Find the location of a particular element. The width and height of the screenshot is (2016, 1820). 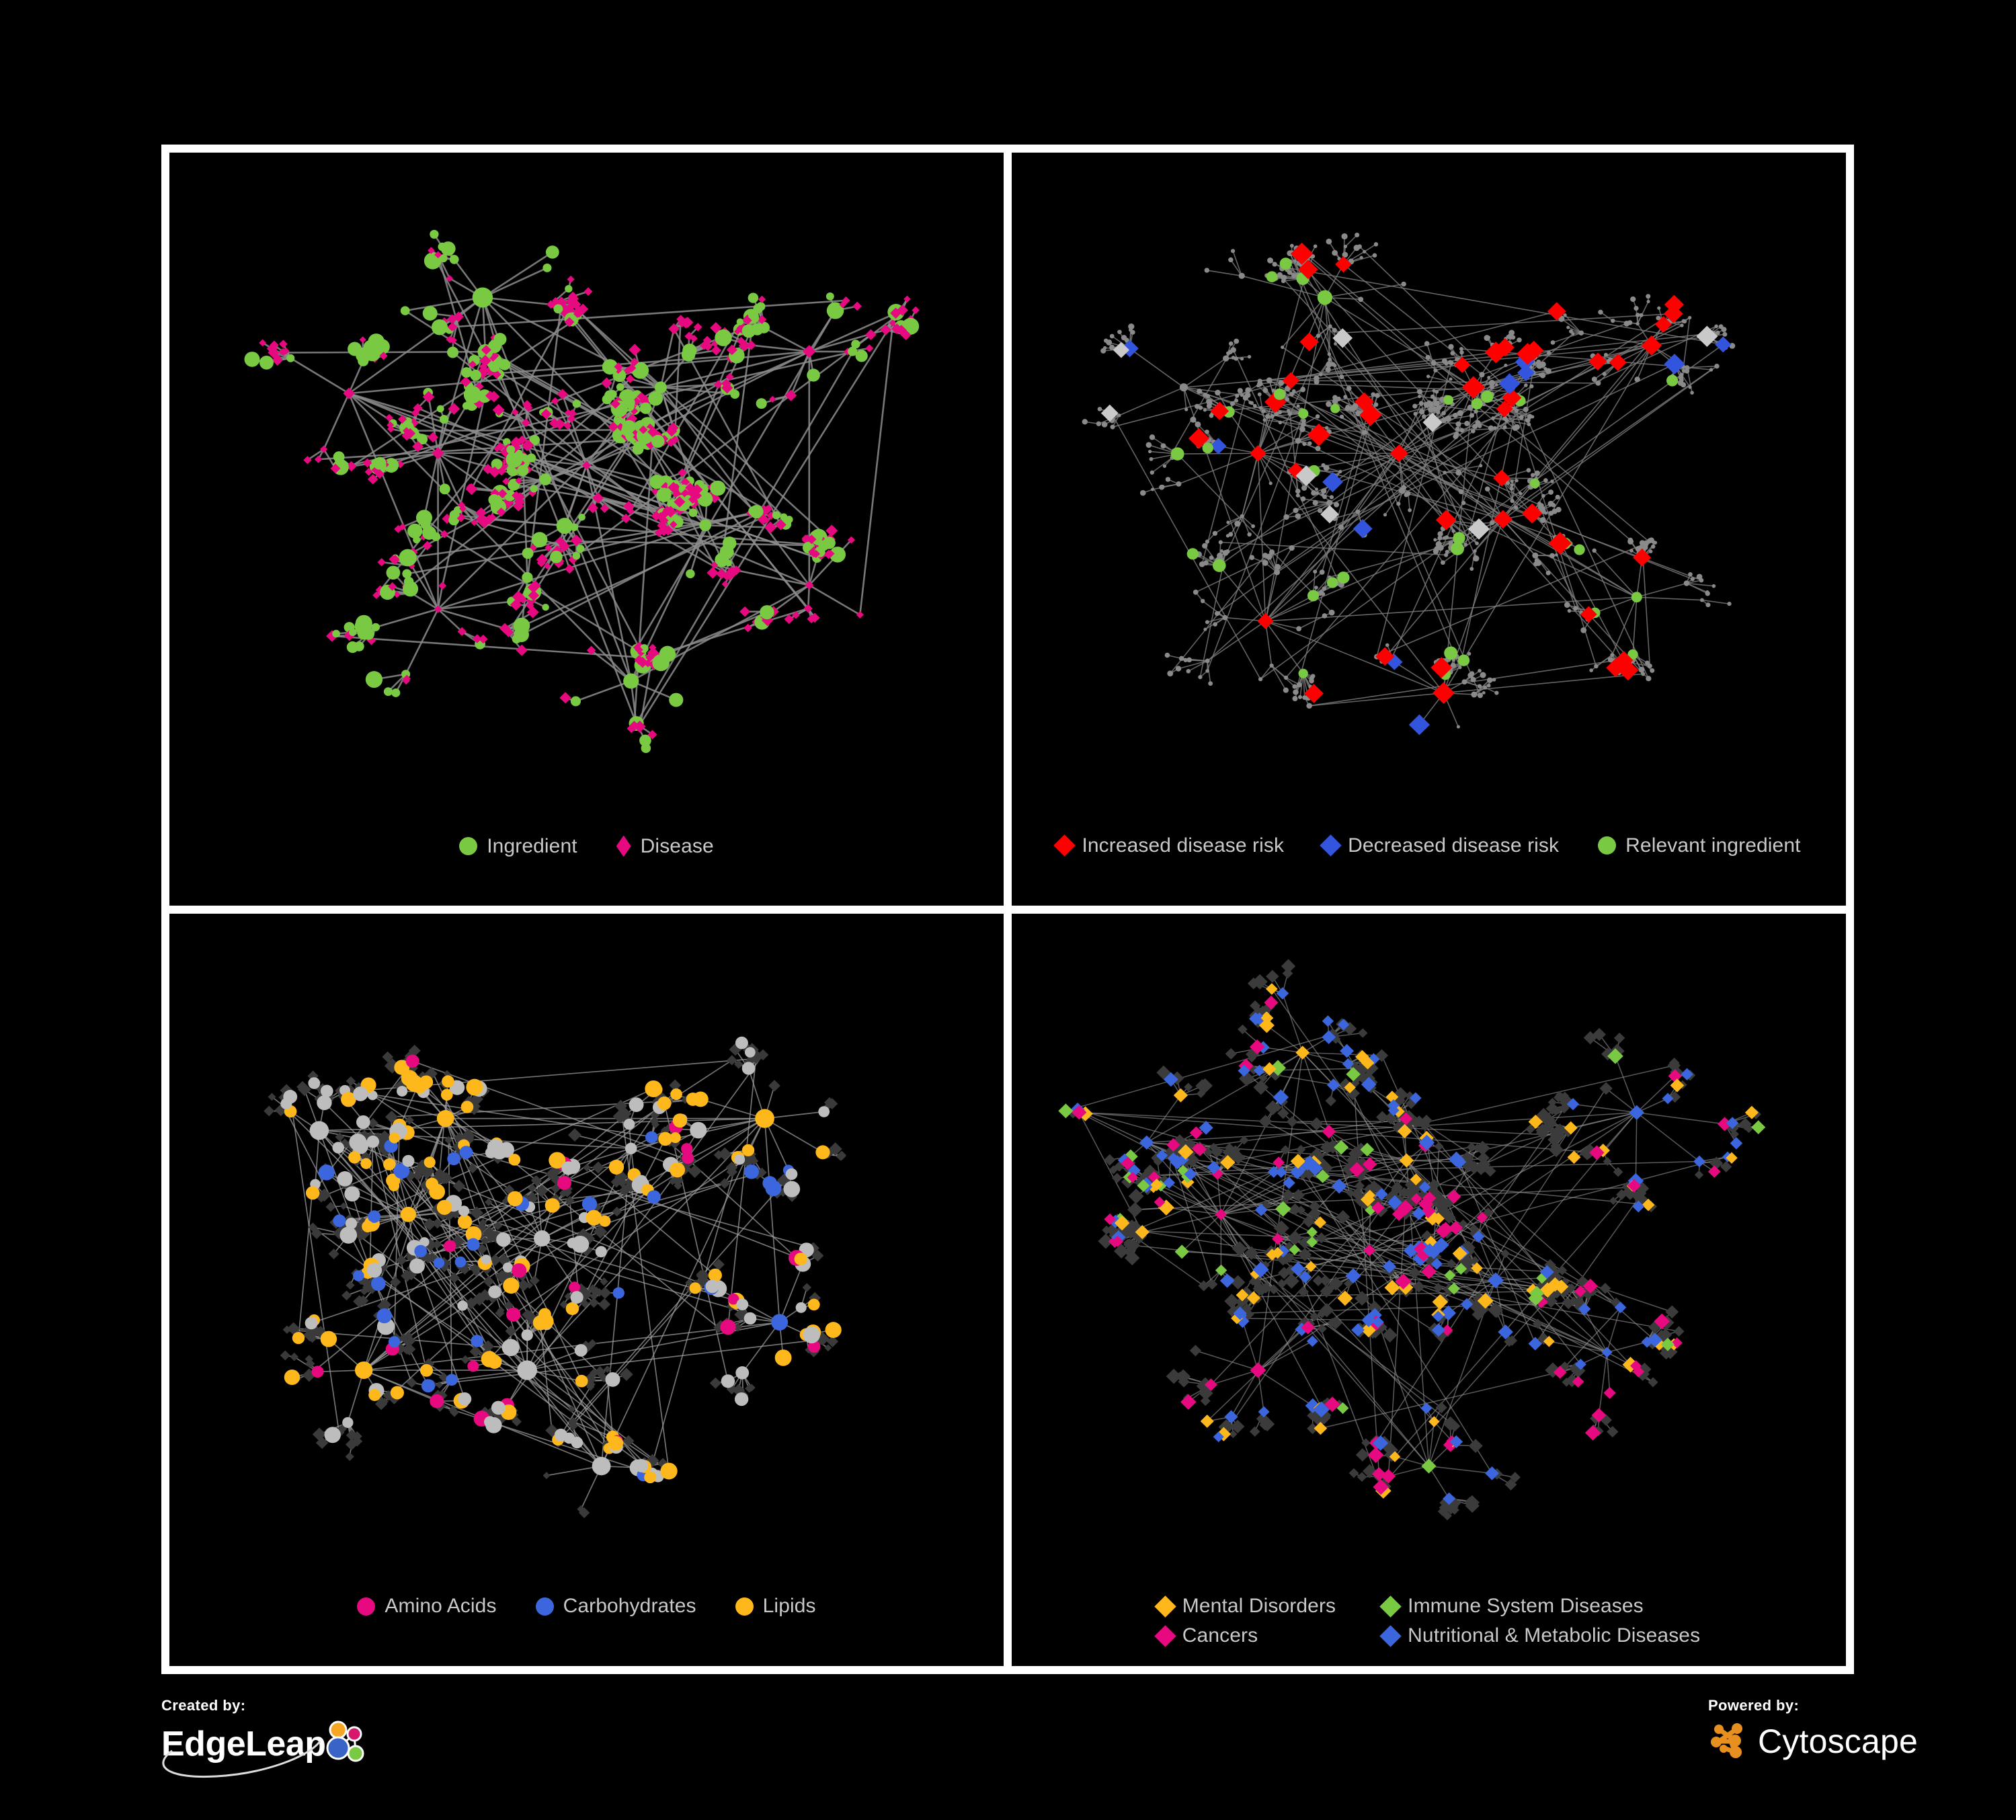

red-diamond-icon is located at coordinates (1064, 845).